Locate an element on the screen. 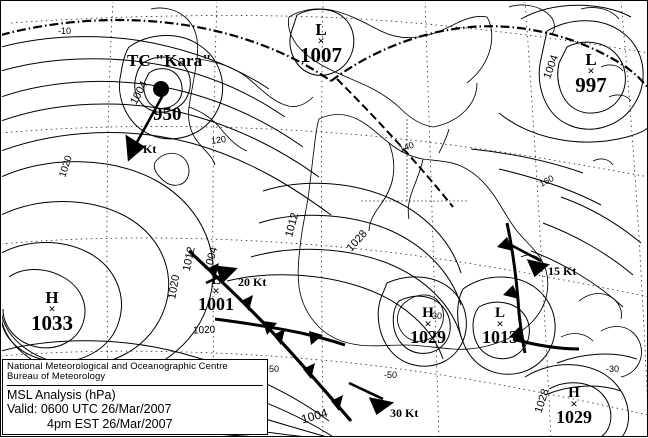 The image size is (648, 438). pressure-centre-high-1029: H ✕ 1029 is located at coordinates (428, 326).